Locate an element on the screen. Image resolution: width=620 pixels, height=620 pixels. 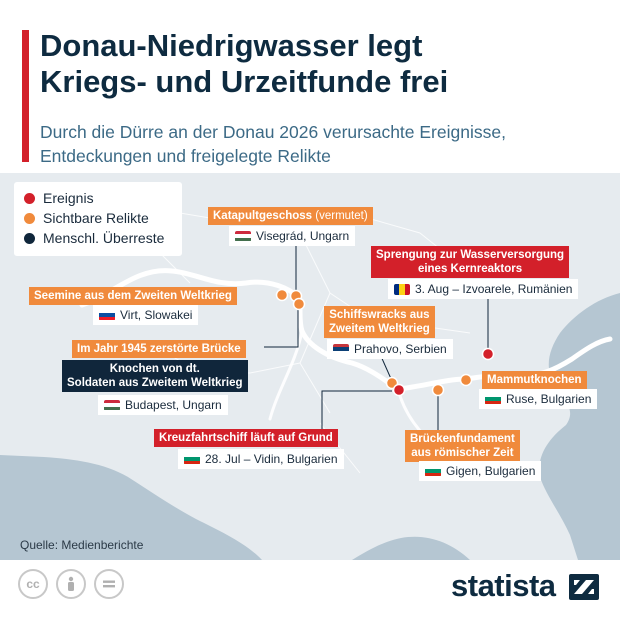
legend-dot-remains is located at coordinates (29, 238).